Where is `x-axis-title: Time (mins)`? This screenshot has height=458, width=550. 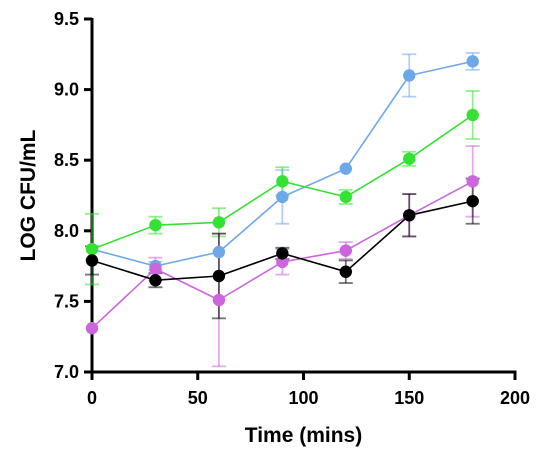 x-axis-title: Time (mins) is located at coordinates (303, 435).